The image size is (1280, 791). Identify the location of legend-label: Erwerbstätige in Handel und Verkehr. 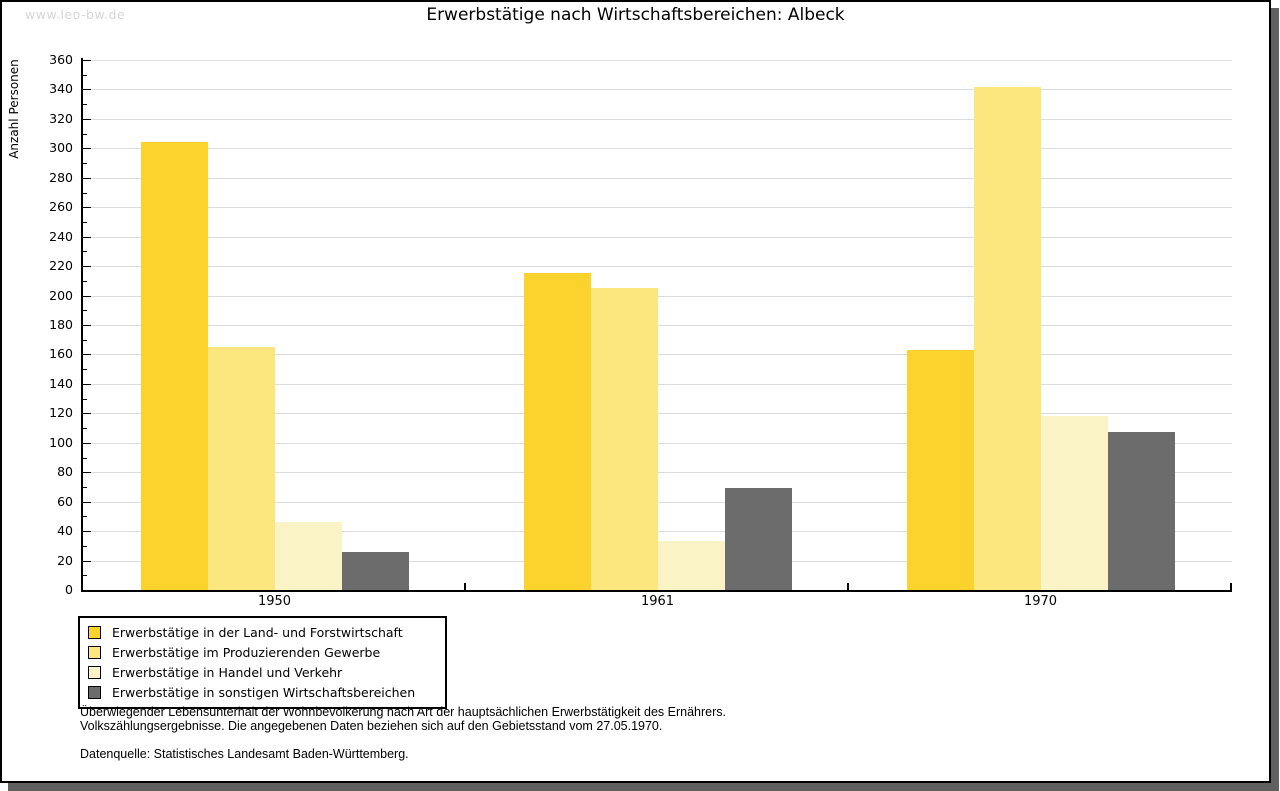
(227, 672).